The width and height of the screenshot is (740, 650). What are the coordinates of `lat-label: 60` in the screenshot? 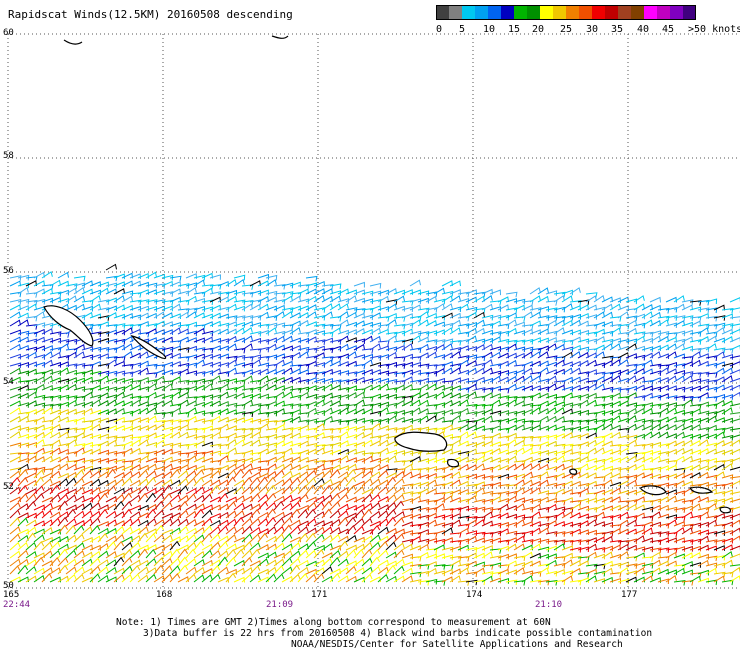 It's located at (8, 33).